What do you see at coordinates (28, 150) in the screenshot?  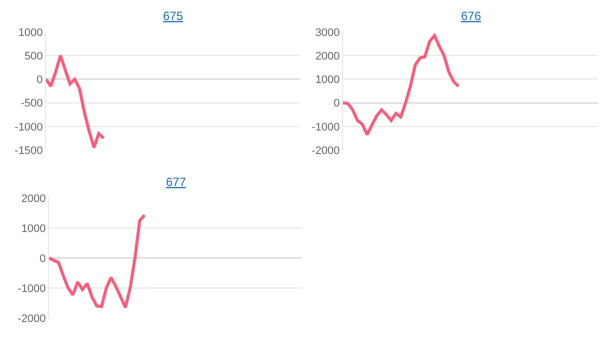 I see `y-tick-label: -1500` at bounding box center [28, 150].